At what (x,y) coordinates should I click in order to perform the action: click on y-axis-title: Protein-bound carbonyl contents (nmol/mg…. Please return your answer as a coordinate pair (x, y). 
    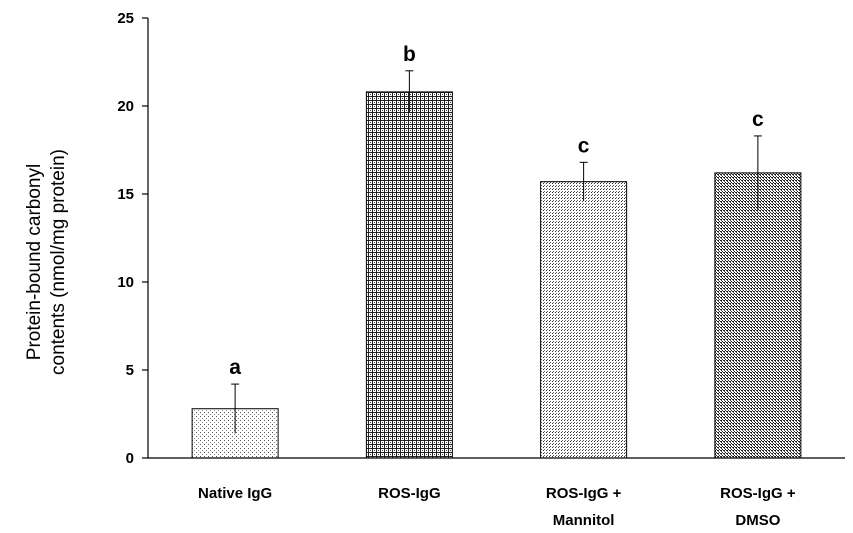
    Looking at the image, I should click on (46, 262).